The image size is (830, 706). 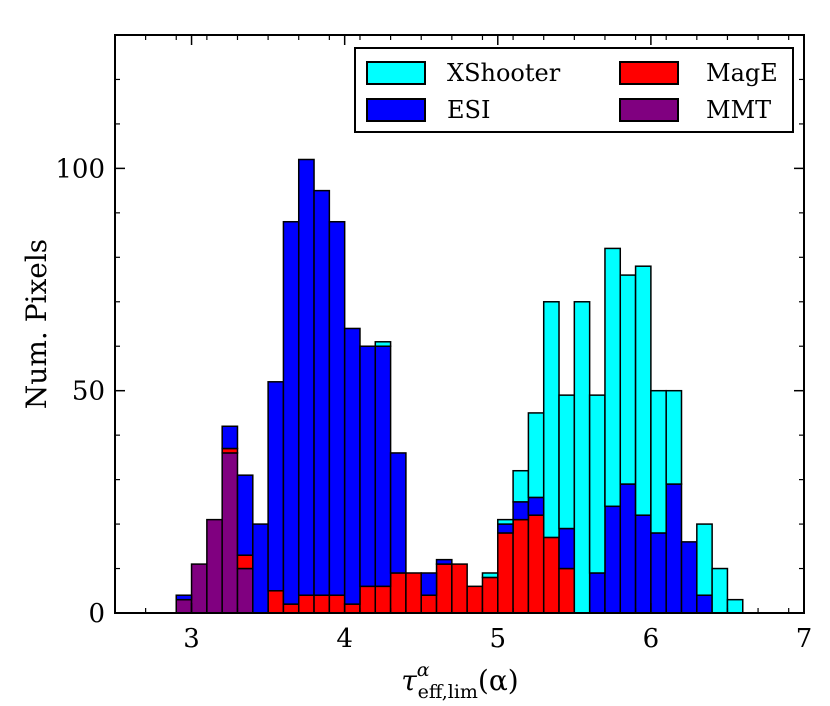 I want to click on legend-swatch-xshooter, so click(x=396, y=73).